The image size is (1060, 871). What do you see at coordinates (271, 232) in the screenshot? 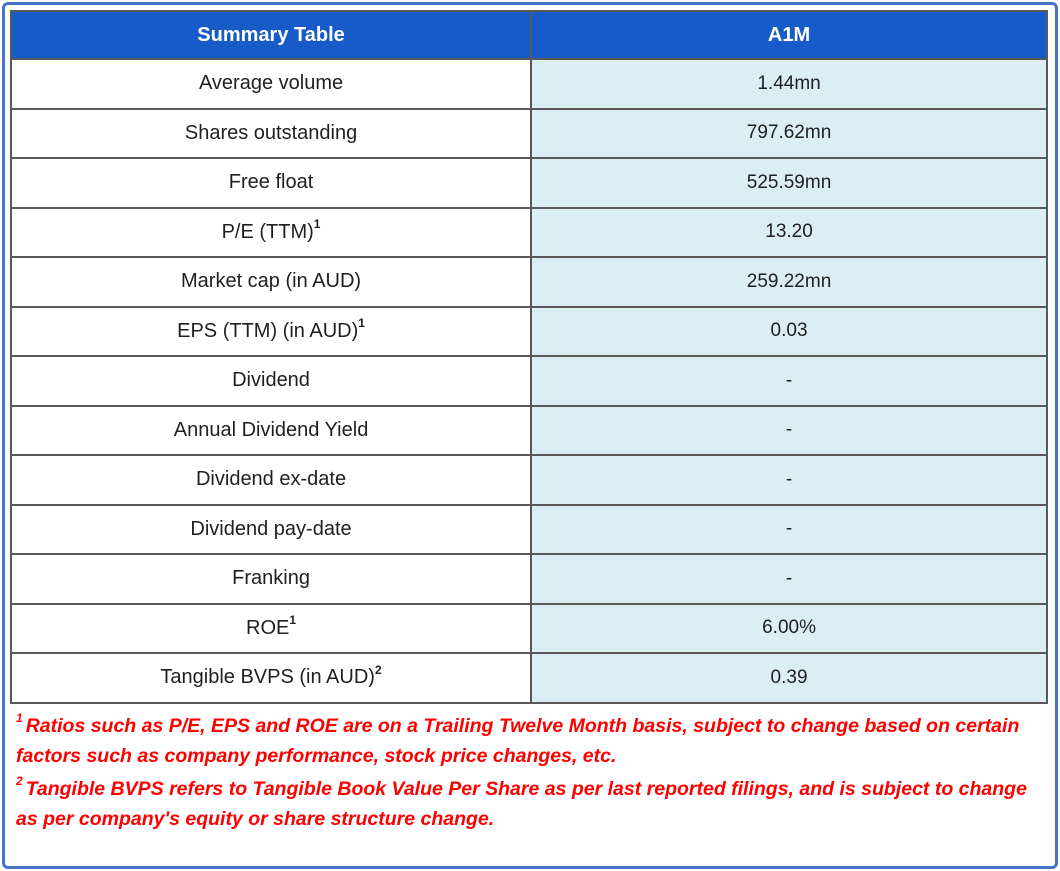
I see `metric-label: P/E (TTM)1` at bounding box center [271, 232].